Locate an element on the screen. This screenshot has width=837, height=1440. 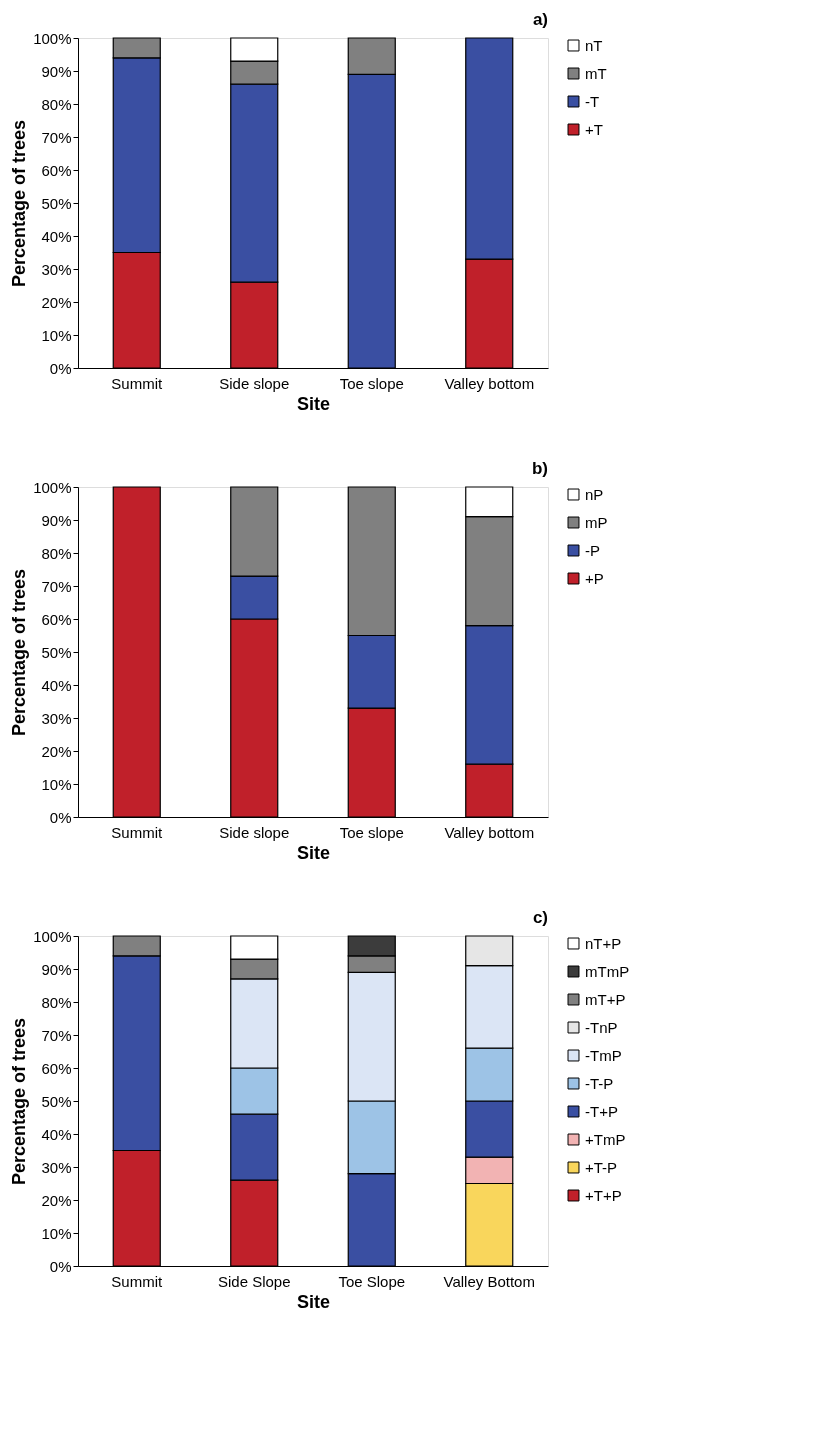
legend-label: +T+P is located at coordinates (603, 1195).